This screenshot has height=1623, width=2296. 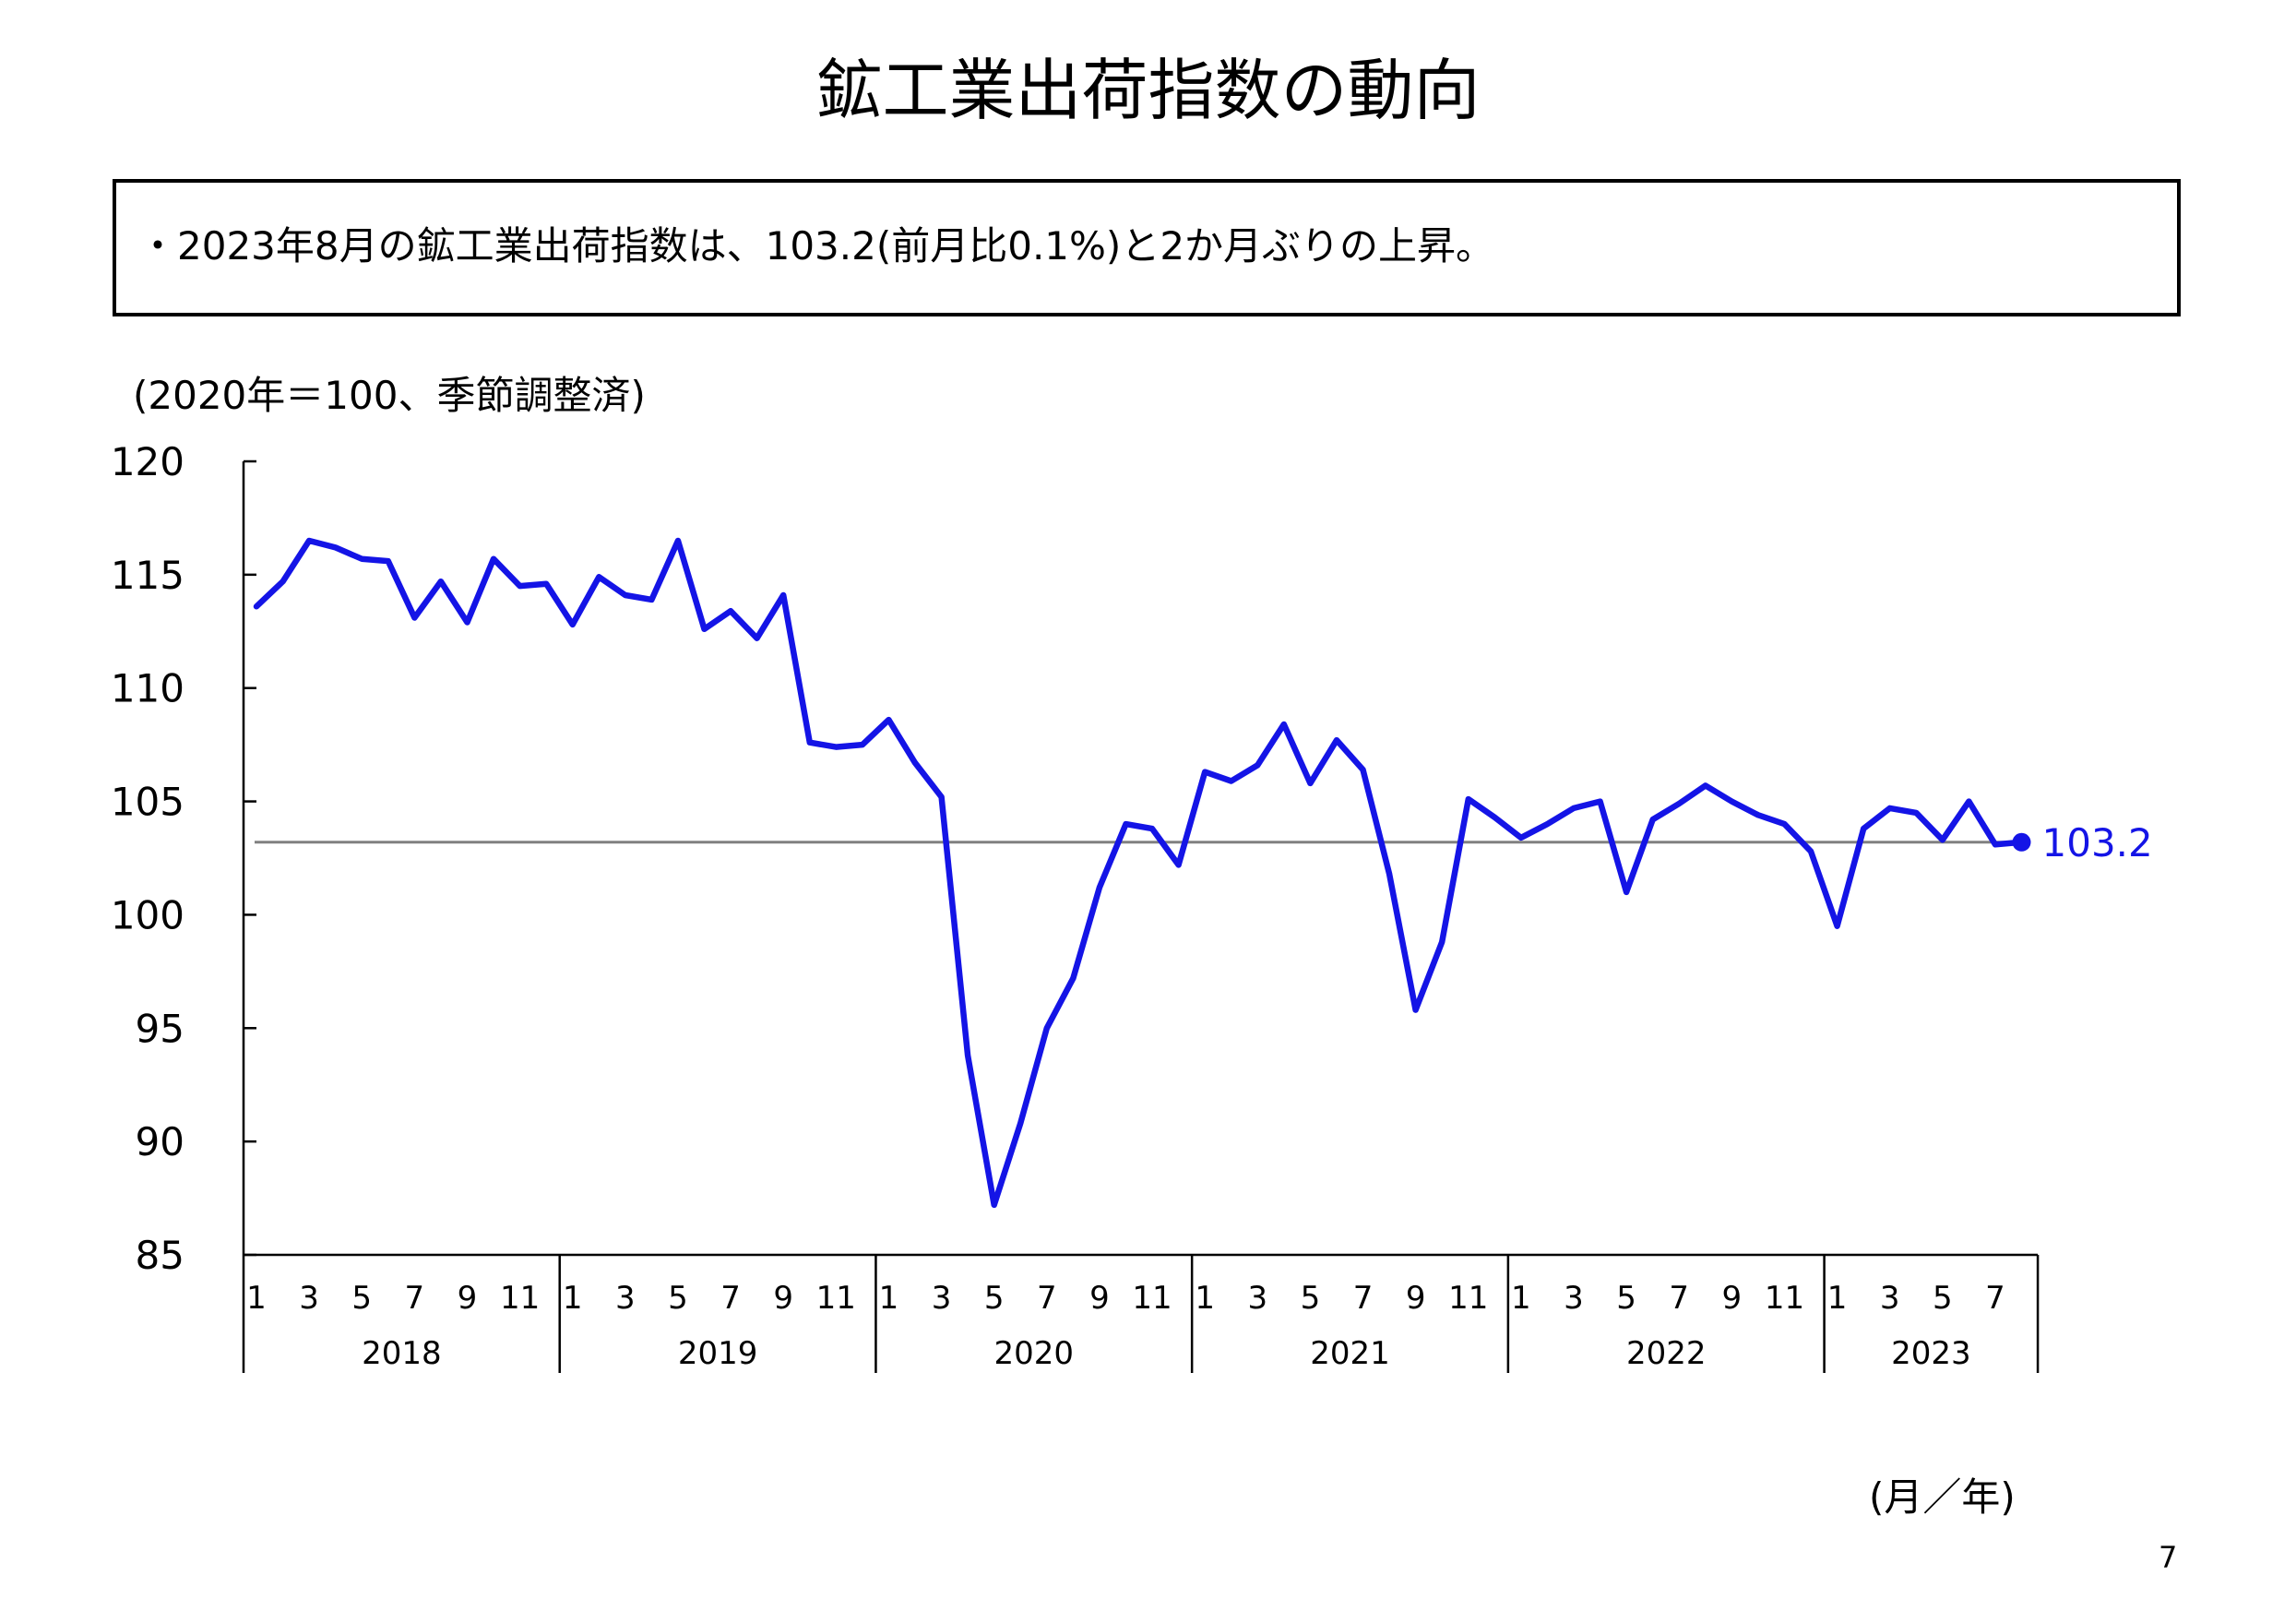 What do you see at coordinates (1931, 1354) in the screenshot?
I see `year-label: 2023` at bounding box center [1931, 1354].